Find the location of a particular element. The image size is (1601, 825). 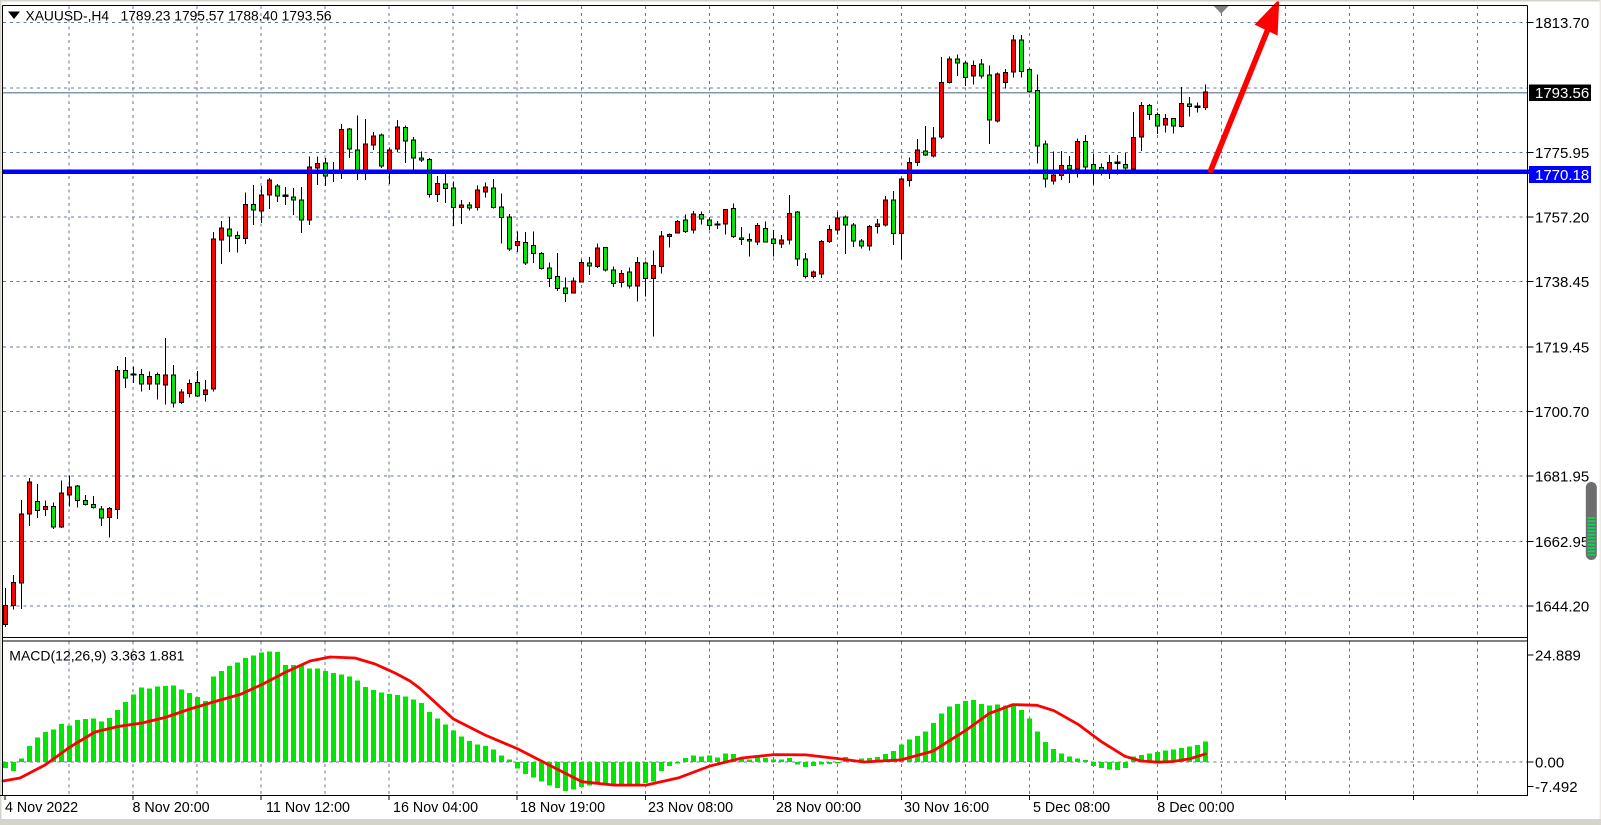

svg-text: 18 Nov 19:00 is located at coordinates (562, 808).